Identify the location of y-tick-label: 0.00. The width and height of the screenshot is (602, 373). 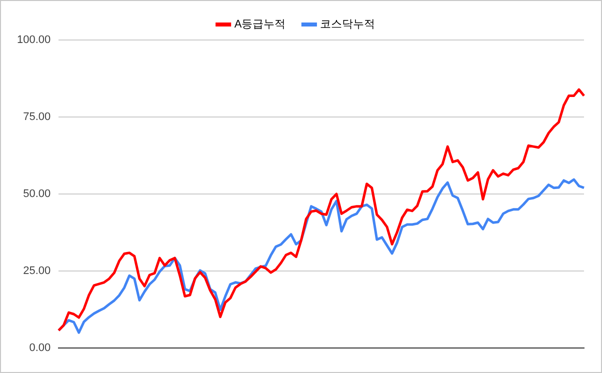
(40, 348).